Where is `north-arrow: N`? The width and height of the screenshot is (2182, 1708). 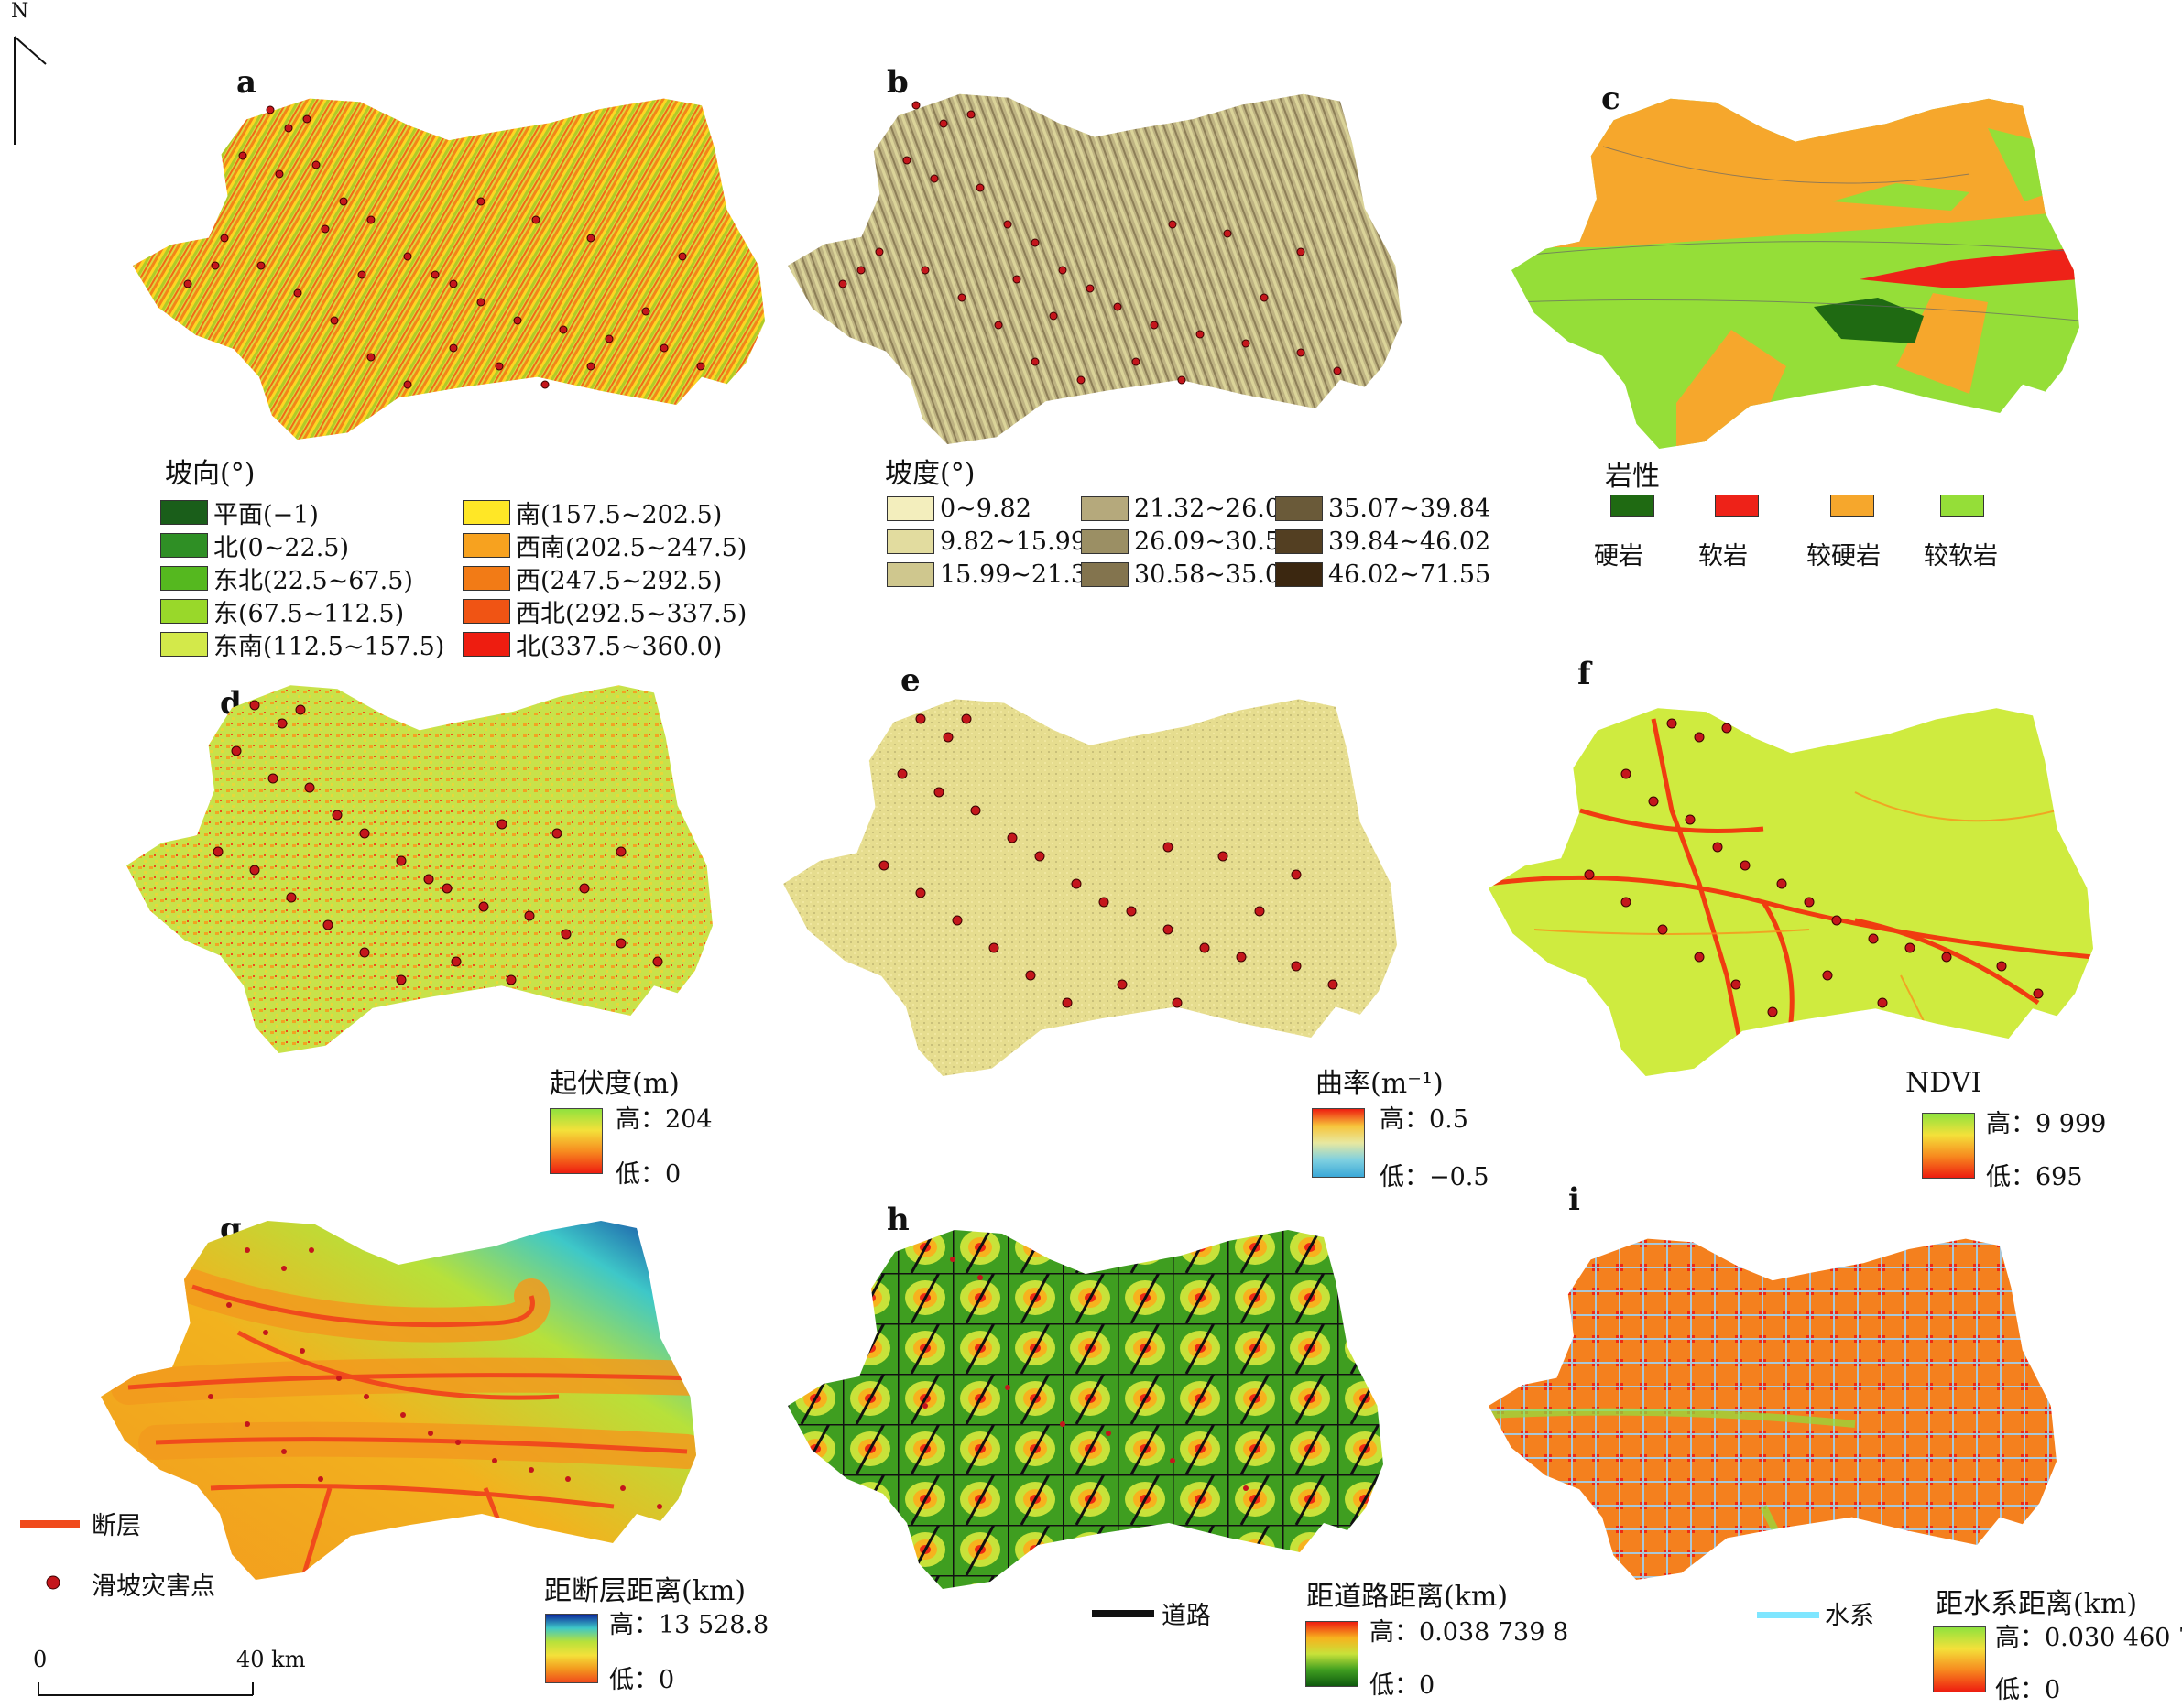 north-arrow: N is located at coordinates (34, 73).